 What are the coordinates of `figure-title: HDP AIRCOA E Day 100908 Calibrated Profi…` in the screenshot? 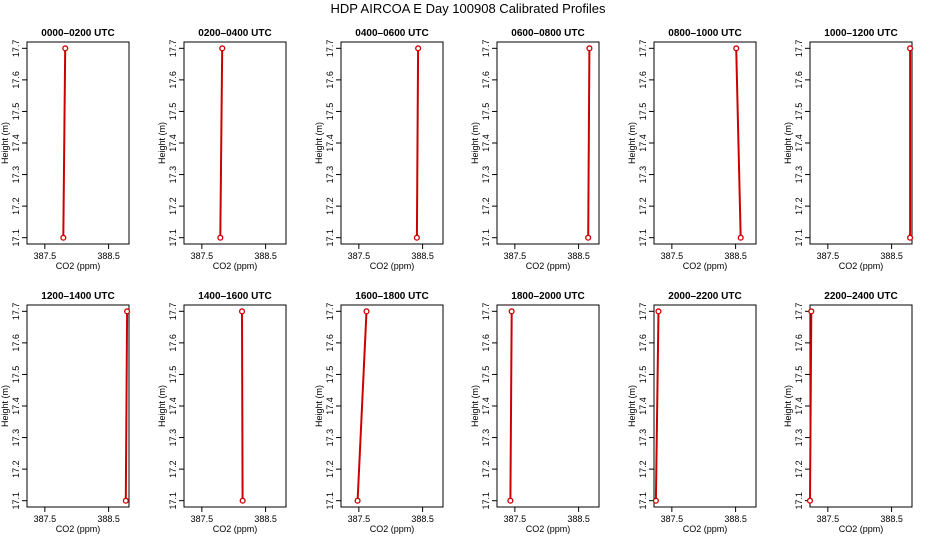 It's located at (468, 8).